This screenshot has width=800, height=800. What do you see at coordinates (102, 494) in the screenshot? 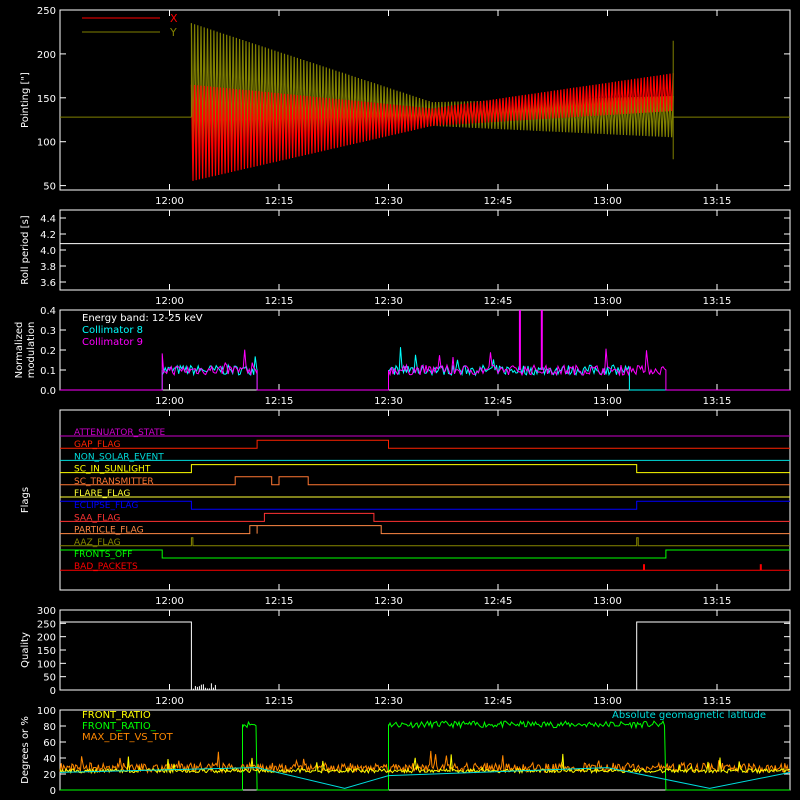
I see `flag-label: FLARE_FLAG` at bounding box center [102, 494].